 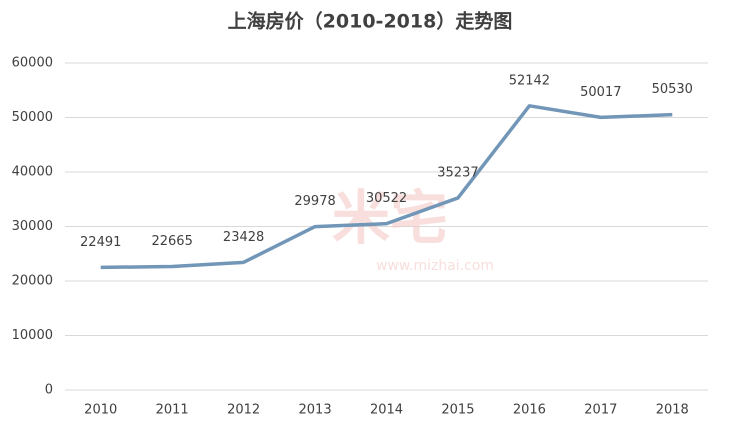 What do you see at coordinates (386, 198) in the screenshot?
I see `data-label: 30522` at bounding box center [386, 198].